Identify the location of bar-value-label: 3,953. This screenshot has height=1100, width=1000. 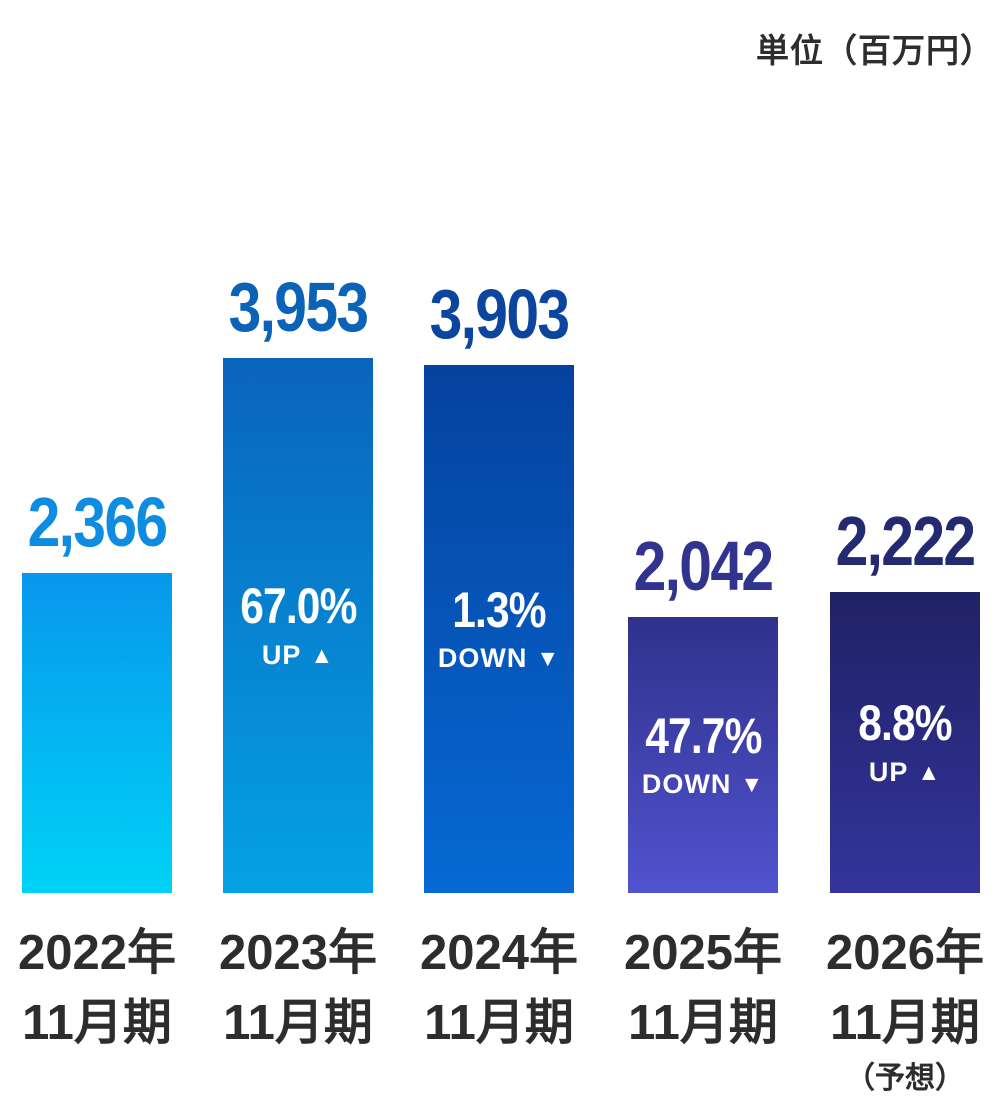
(298, 307).